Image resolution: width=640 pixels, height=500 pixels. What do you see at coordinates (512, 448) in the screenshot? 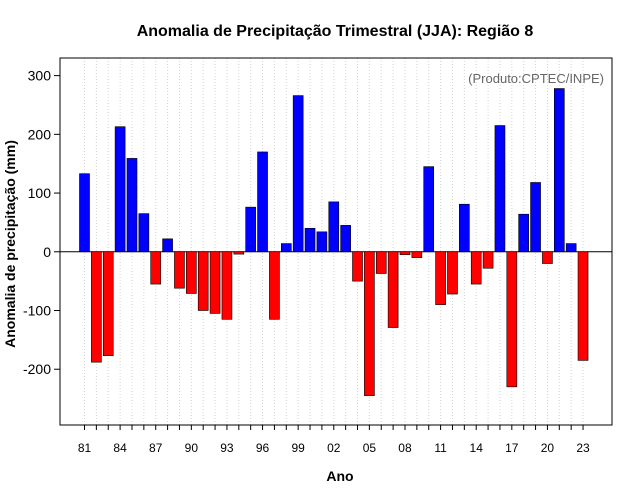
I see `x-tick-label: 17` at bounding box center [512, 448].